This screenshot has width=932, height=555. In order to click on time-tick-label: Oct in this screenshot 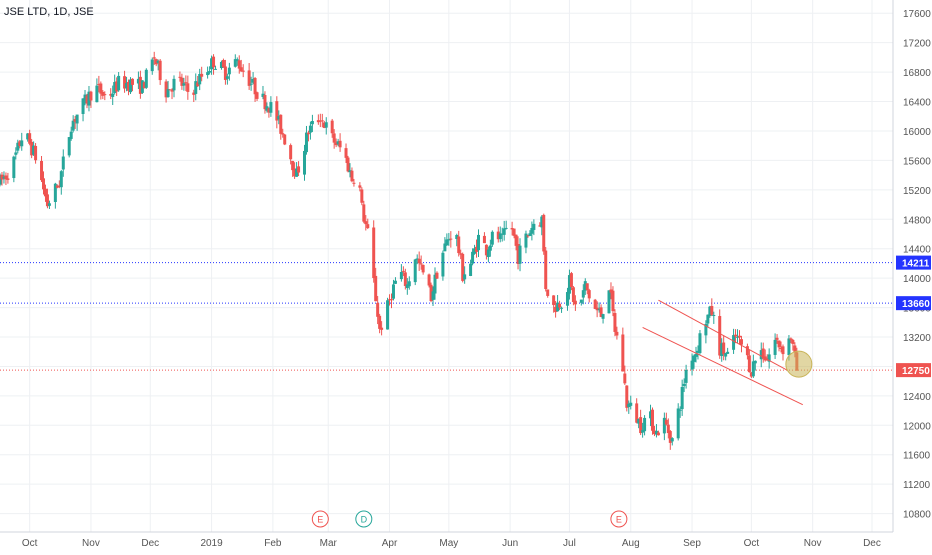, I will do `click(30, 543)`.